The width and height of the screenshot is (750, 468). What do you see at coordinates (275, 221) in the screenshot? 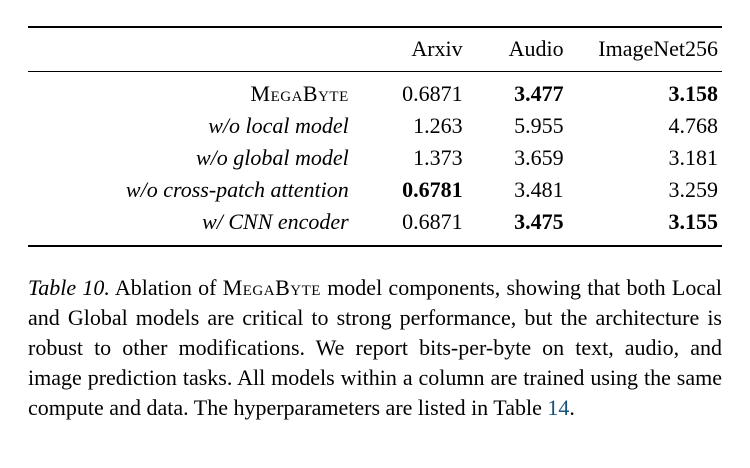
I see `row-label: w/ CNN encoder` at bounding box center [275, 221].